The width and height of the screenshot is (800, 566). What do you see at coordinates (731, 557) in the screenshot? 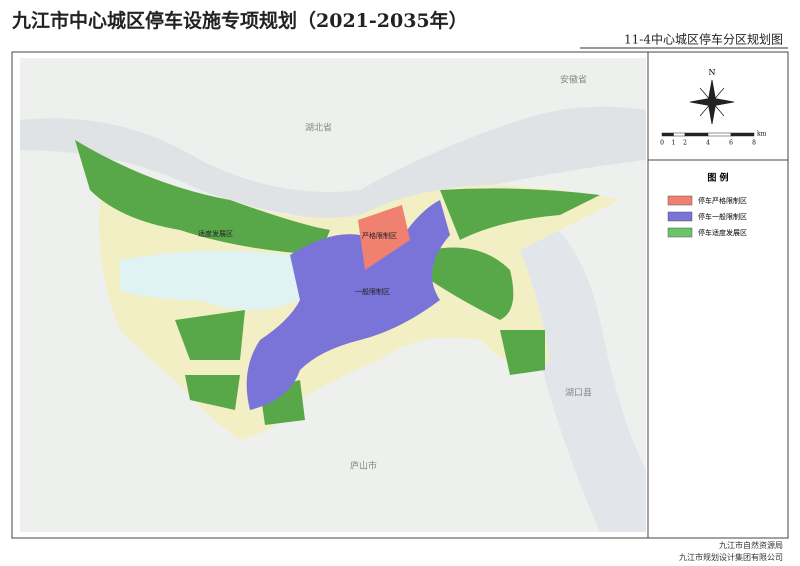
I see `footer-line: 九江市规划设计集团有限公司` at bounding box center [731, 557].